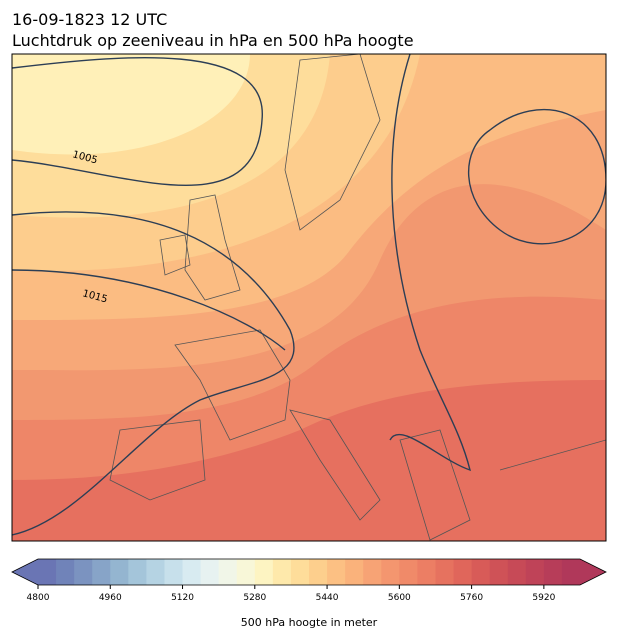 This screenshot has height=643, width=618. I want to click on colorbar-extend-low, so click(25, 572).